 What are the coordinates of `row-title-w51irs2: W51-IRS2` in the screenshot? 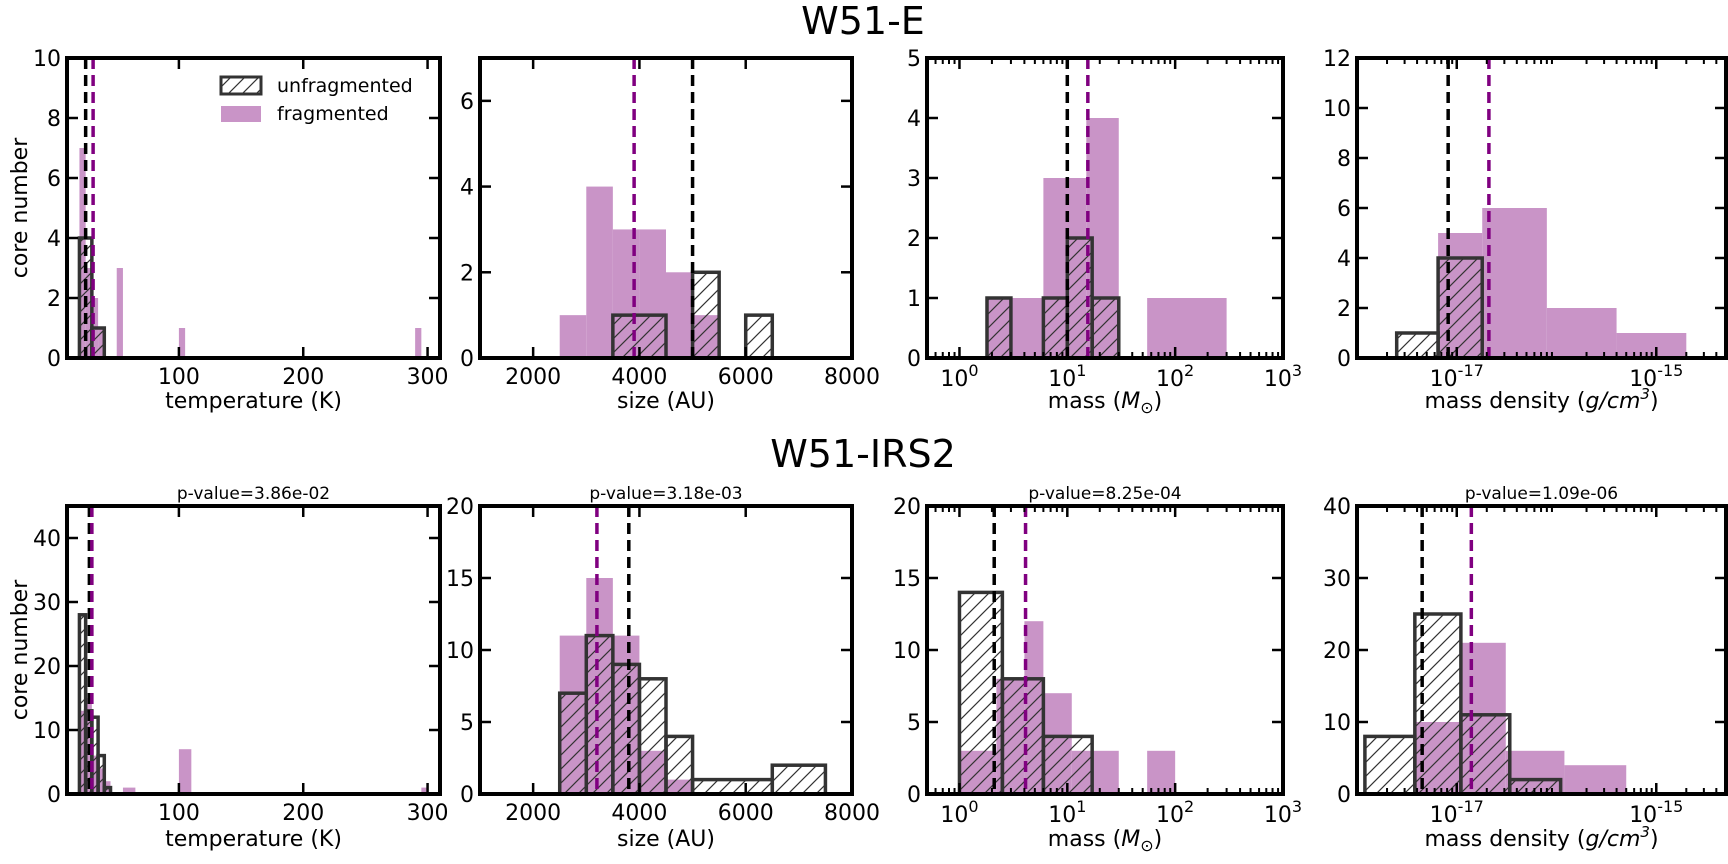 It's located at (863, 454).